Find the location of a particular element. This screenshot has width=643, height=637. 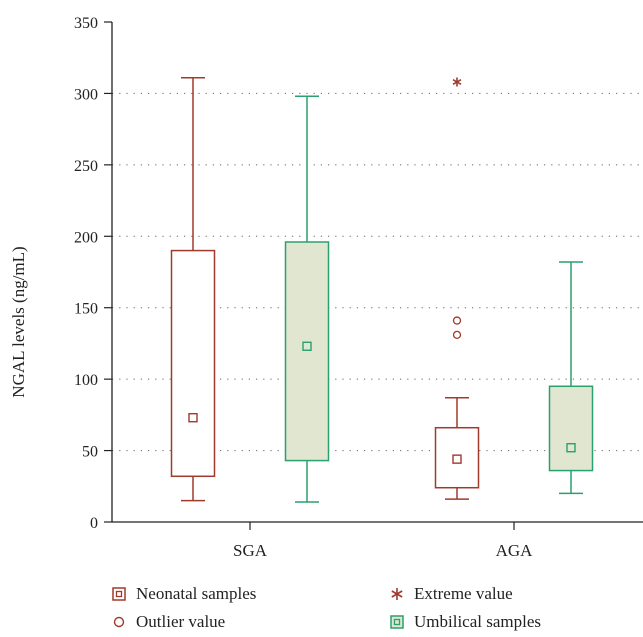

y-tick-label: 300 is located at coordinates (86, 94).